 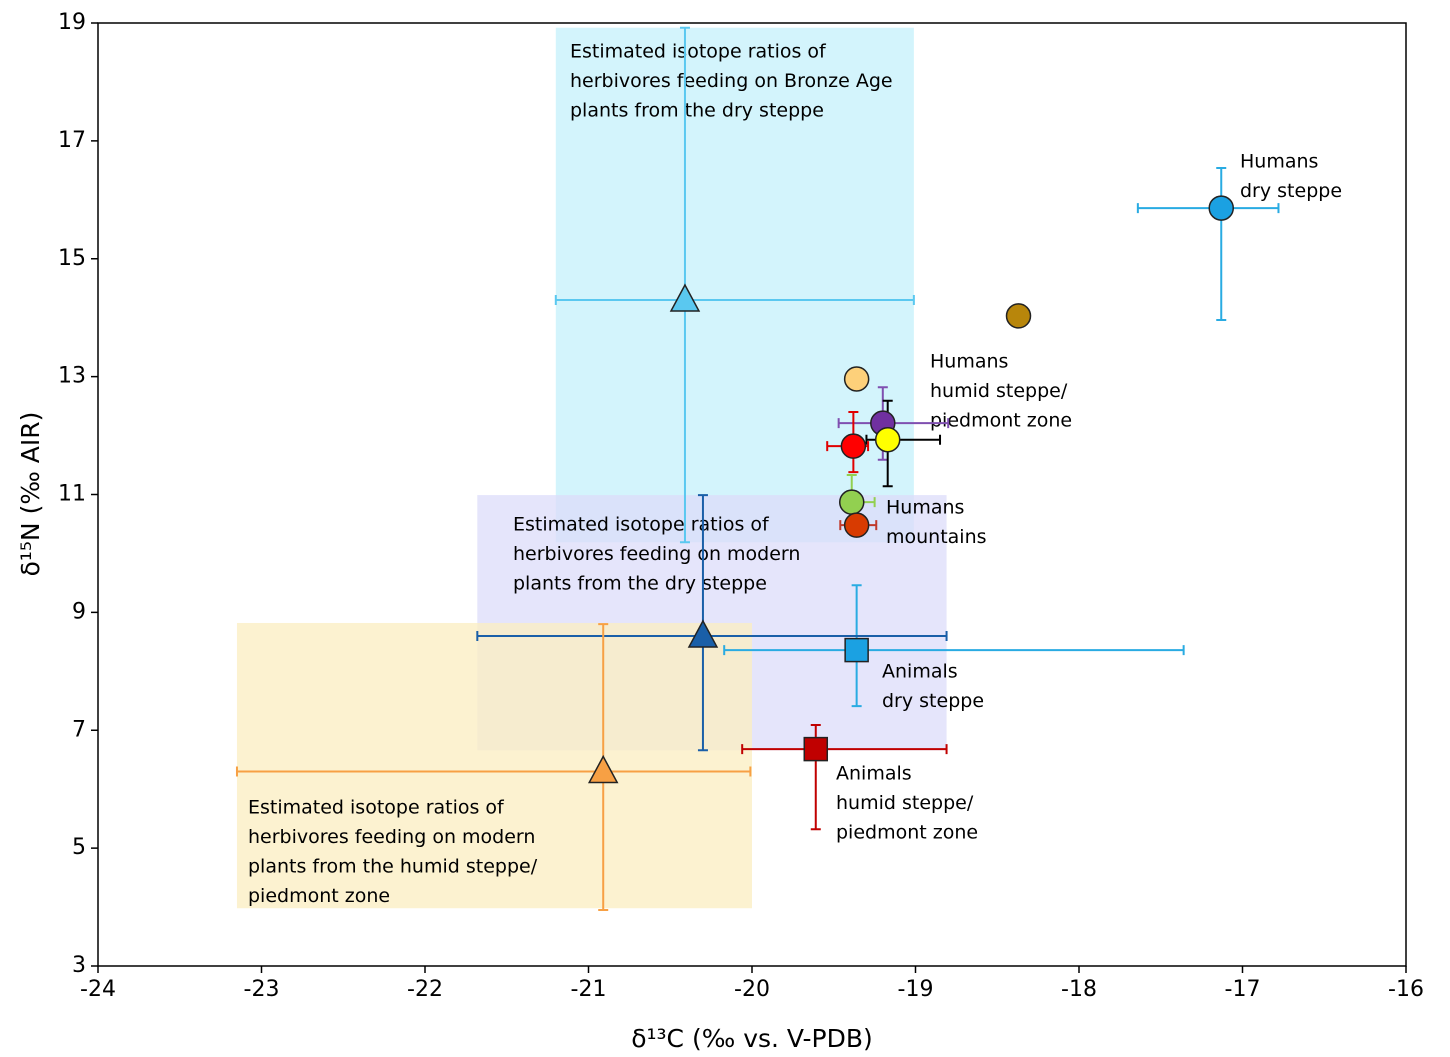 What do you see at coordinates (393, 867) in the screenshot?
I see `annotation: plants from the humid steppe/` at bounding box center [393, 867].